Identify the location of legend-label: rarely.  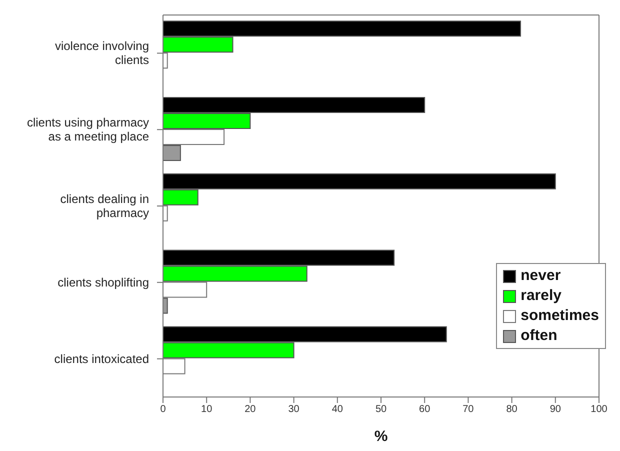
(541, 296).